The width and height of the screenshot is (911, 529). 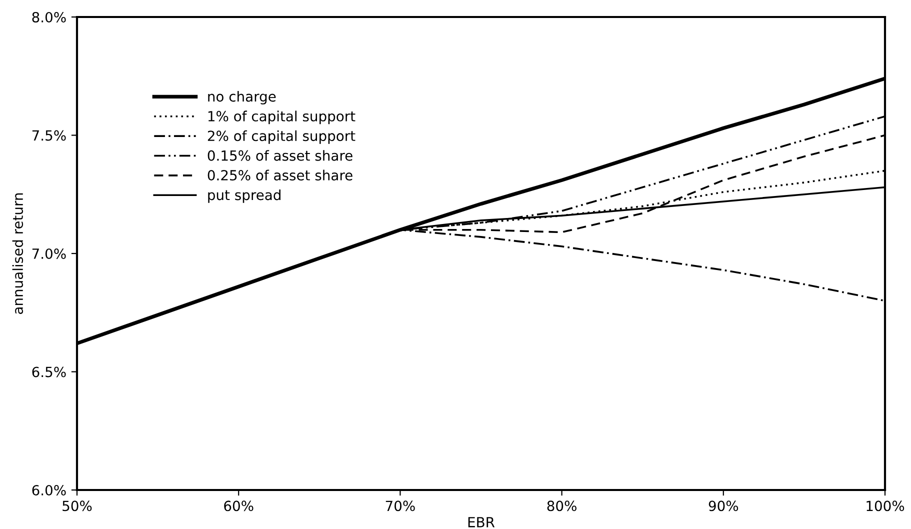 What do you see at coordinates (280, 175) in the screenshot?
I see `legend-label: 0.25% of asset share` at bounding box center [280, 175].